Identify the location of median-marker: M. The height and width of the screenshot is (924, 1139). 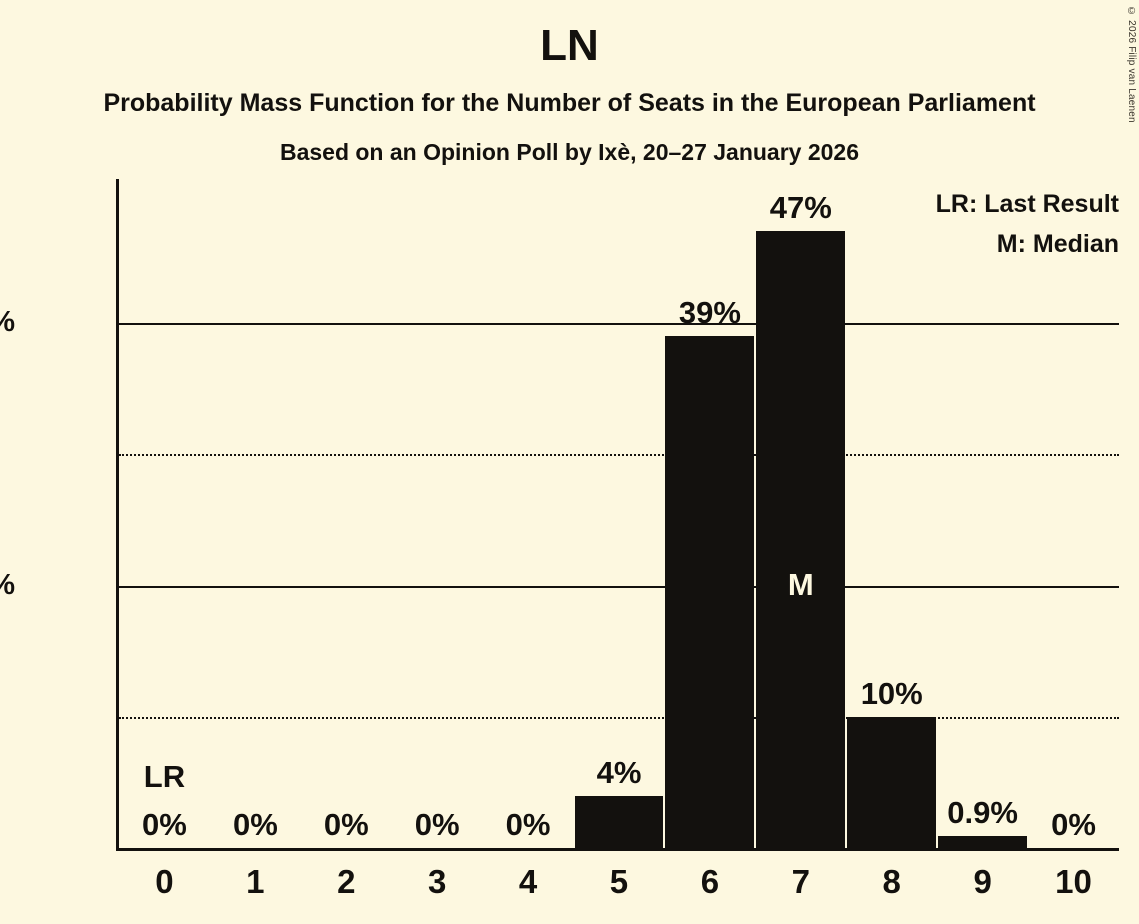
(800, 584).